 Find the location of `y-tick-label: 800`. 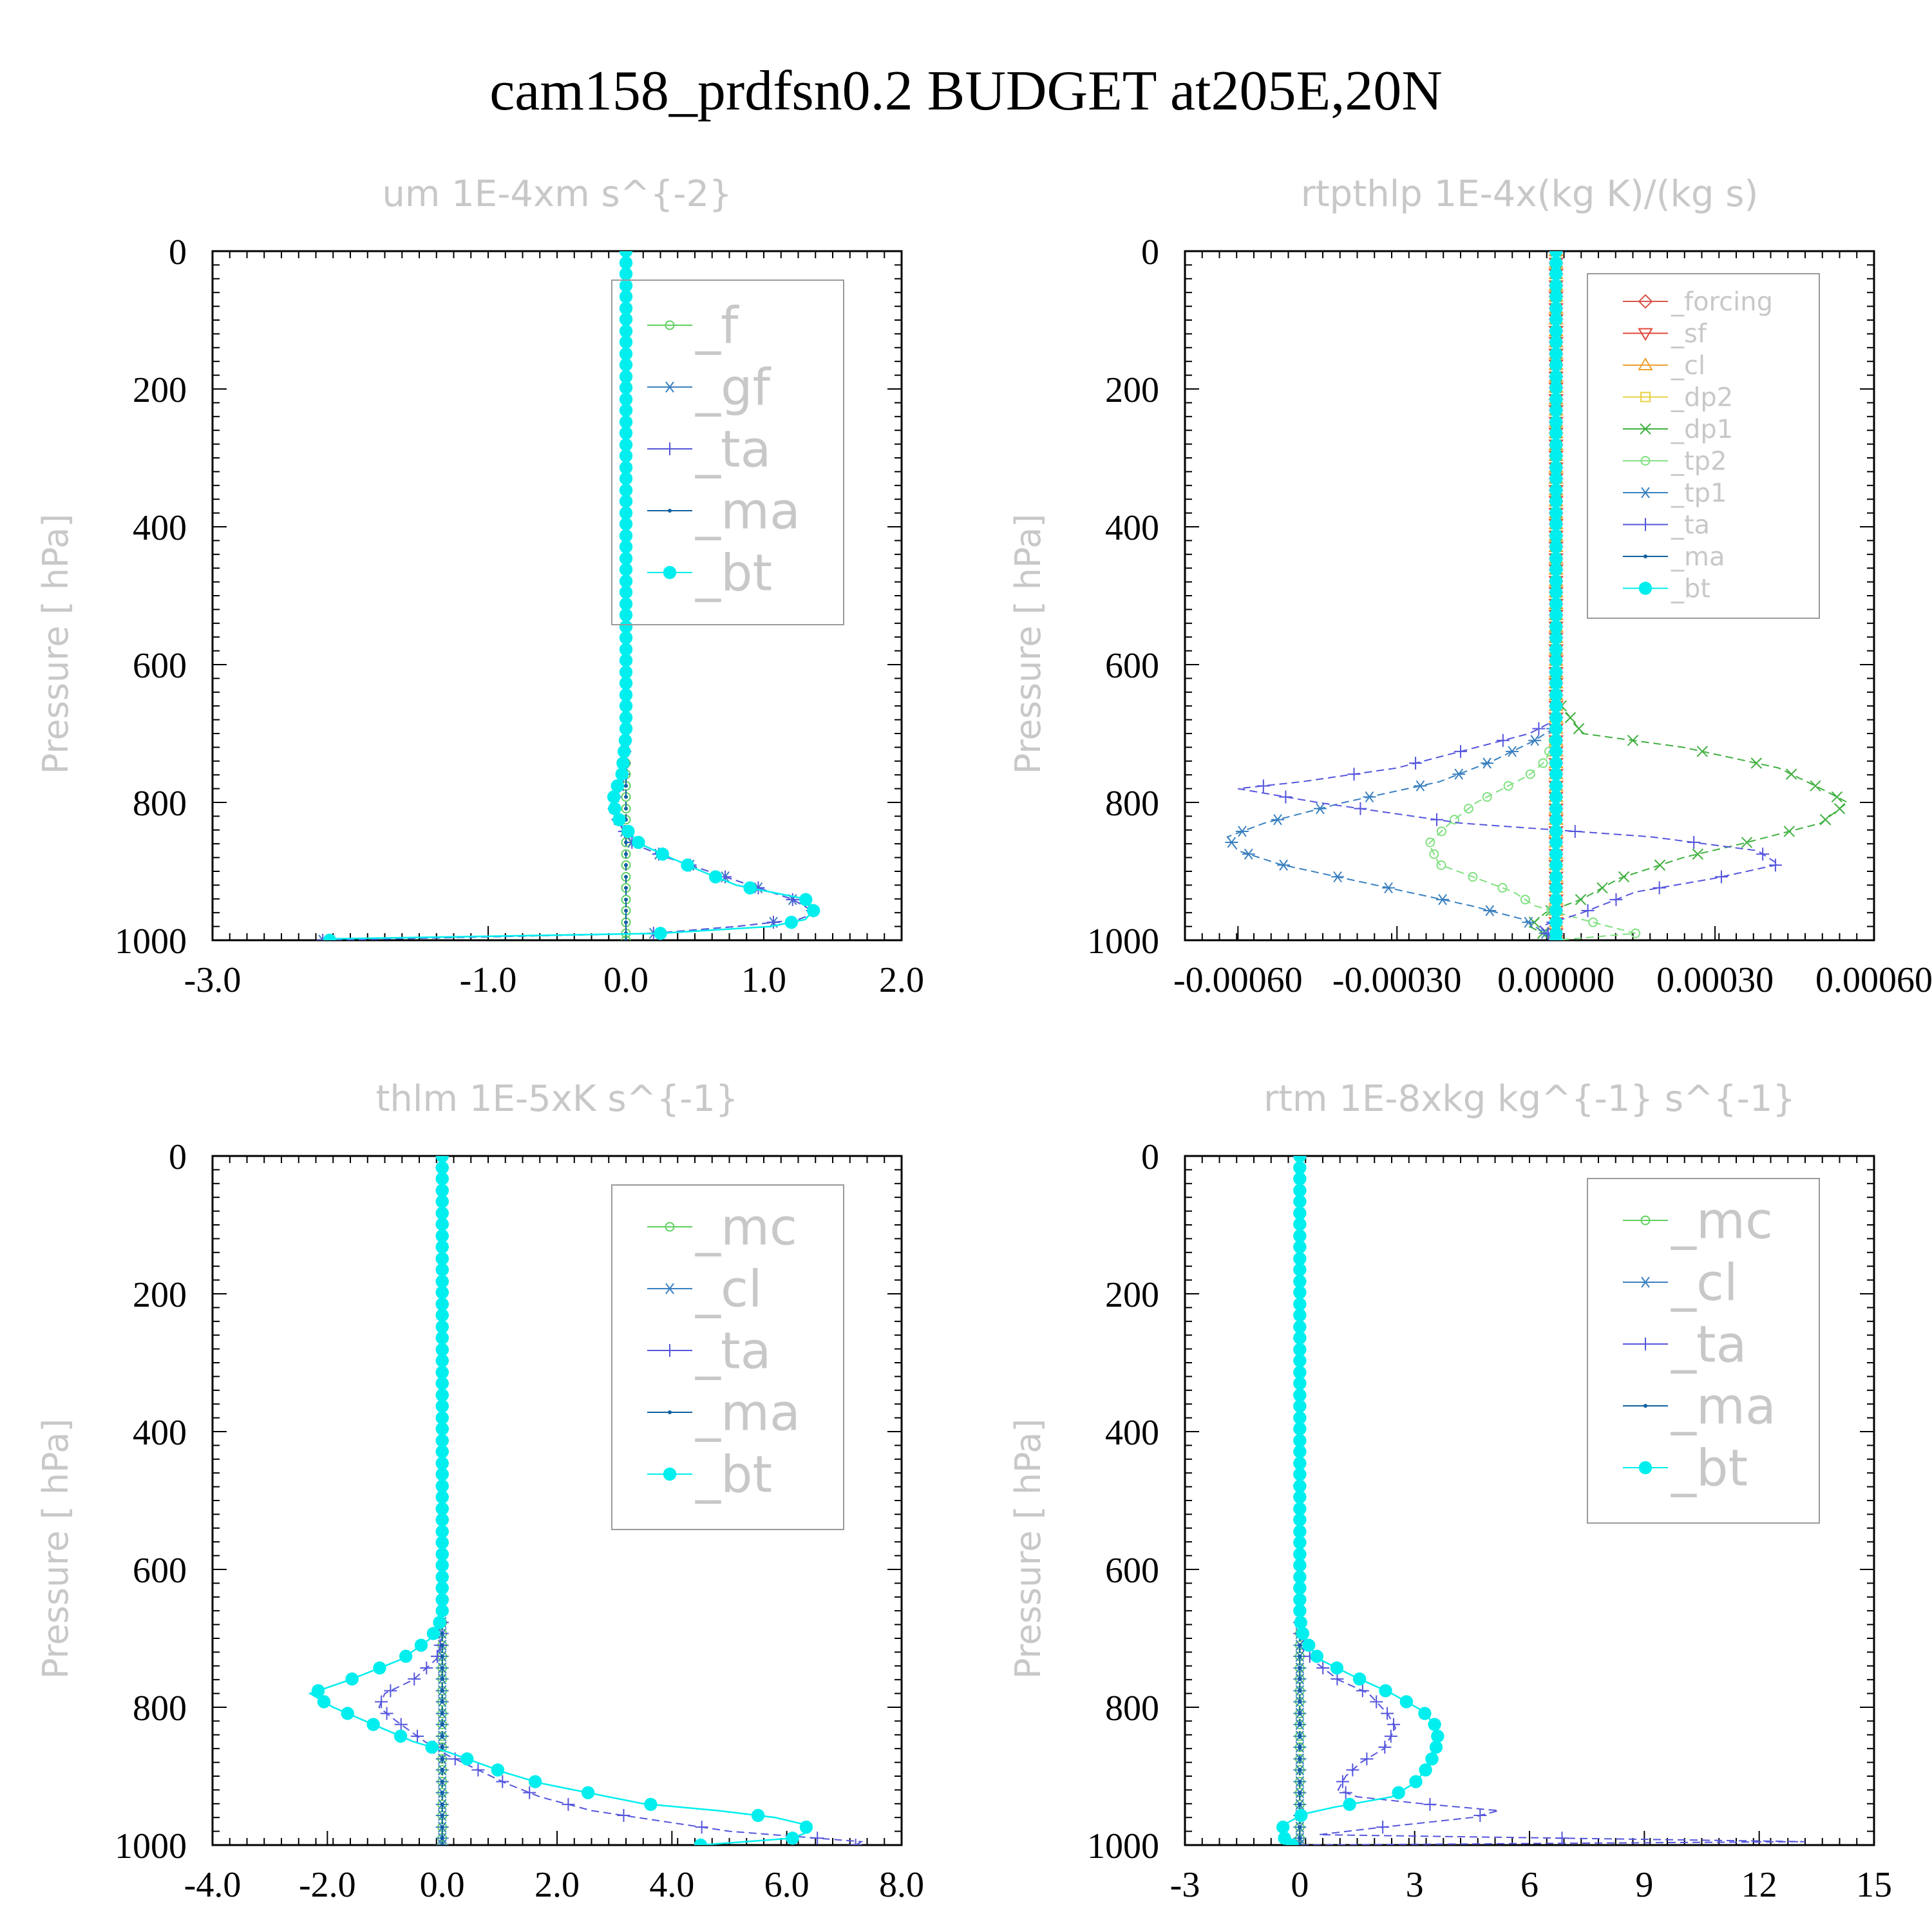

y-tick-label: 800 is located at coordinates (1132, 804).